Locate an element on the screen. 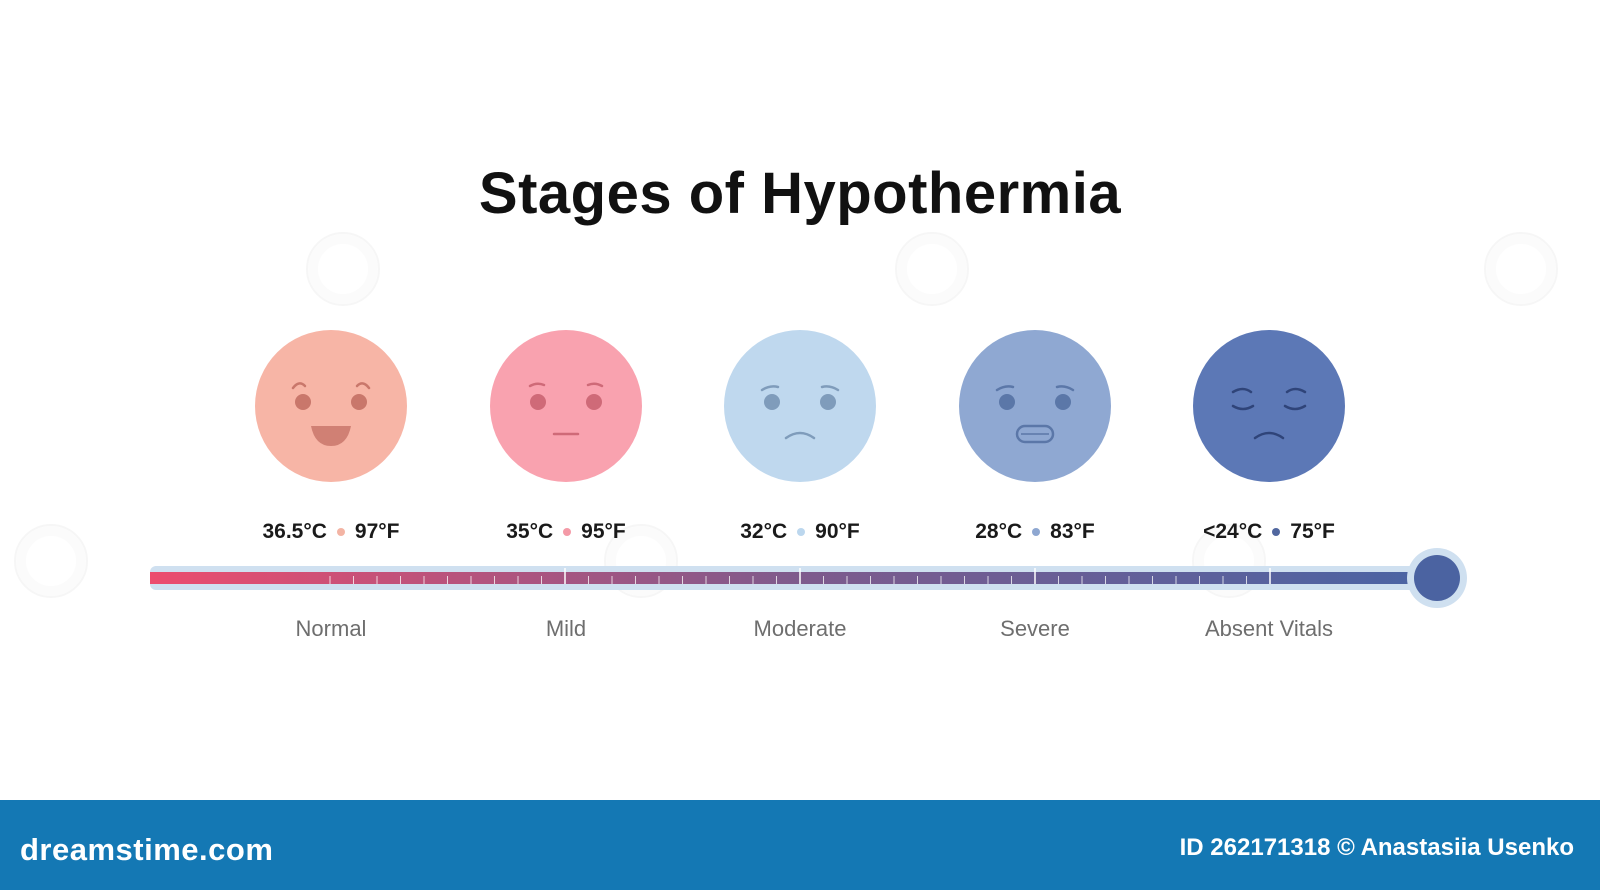 The width and height of the screenshot is (1600, 890). temperature-reading: <24°C 75°F is located at coordinates (1269, 532).